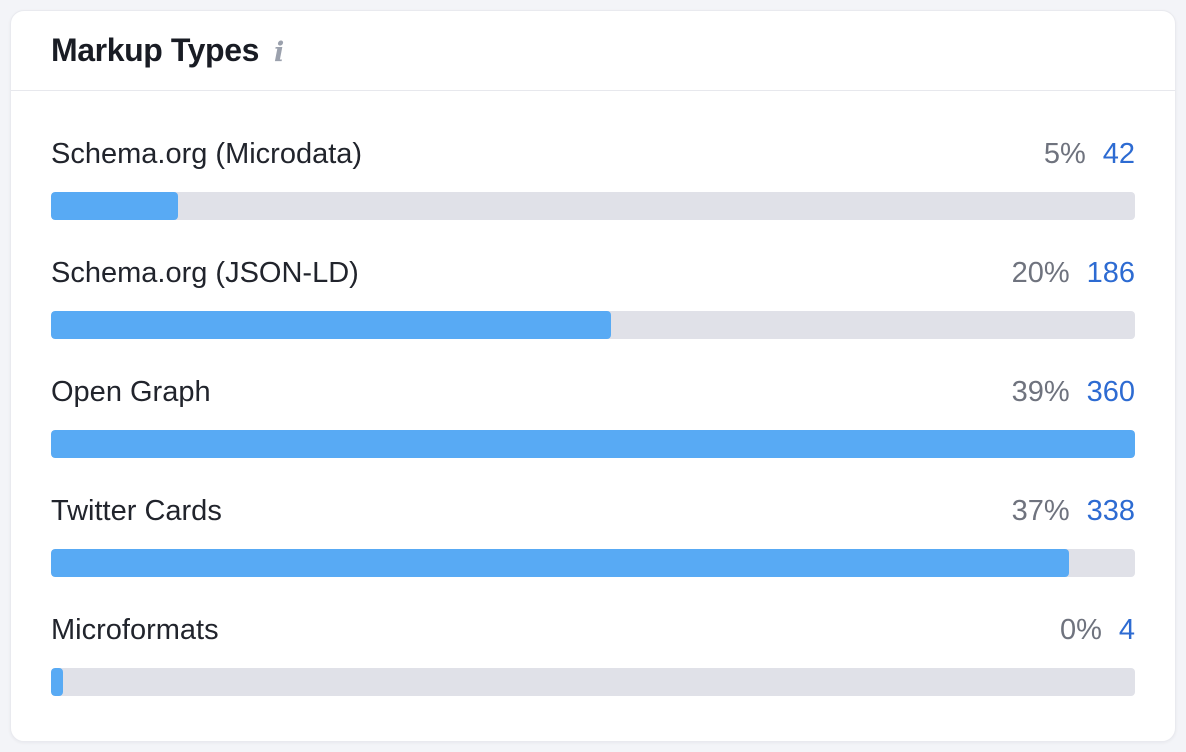  Describe the element at coordinates (593, 273) in the screenshot. I see `row-header-line: Schema.org (JSON-LD) 20% 186` at that location.